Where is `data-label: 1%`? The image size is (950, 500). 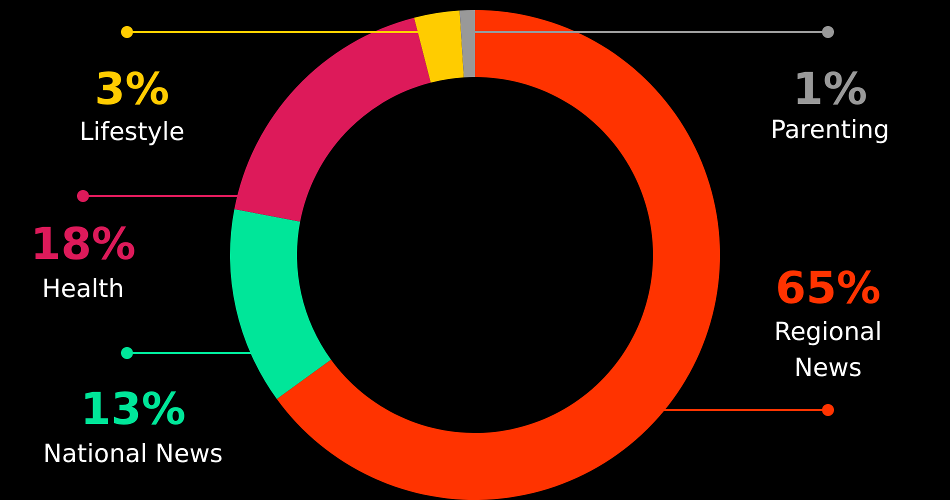 data-label: 1% is located at coordinates (830, 89).